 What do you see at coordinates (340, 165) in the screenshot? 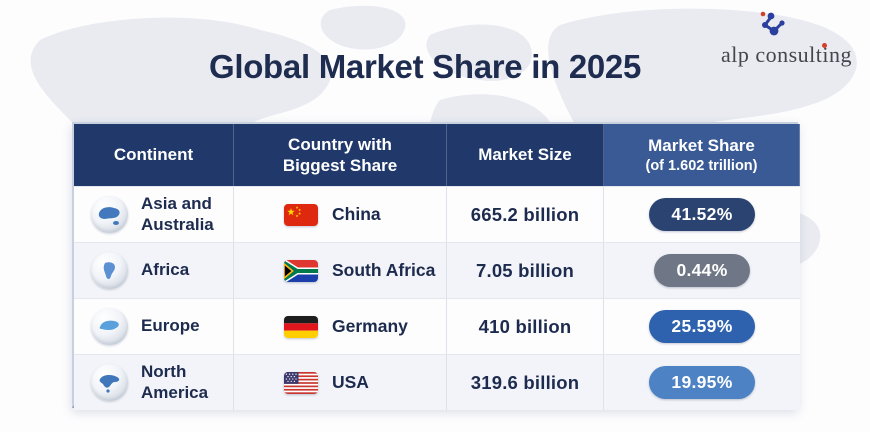
I see `header-country-line2: Biggest Share` at bounding box center [340, 165].